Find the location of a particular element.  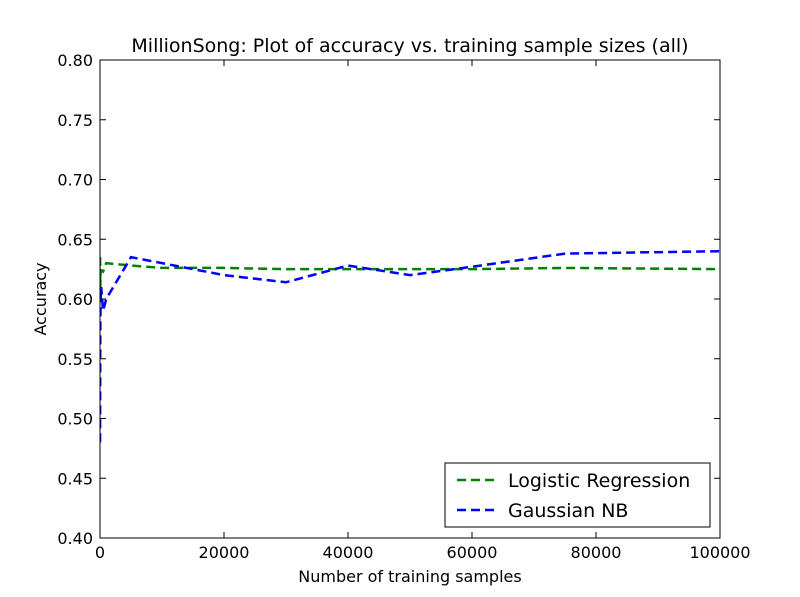

y-tick-label: 0.70 is located at coordinates (75, 180).